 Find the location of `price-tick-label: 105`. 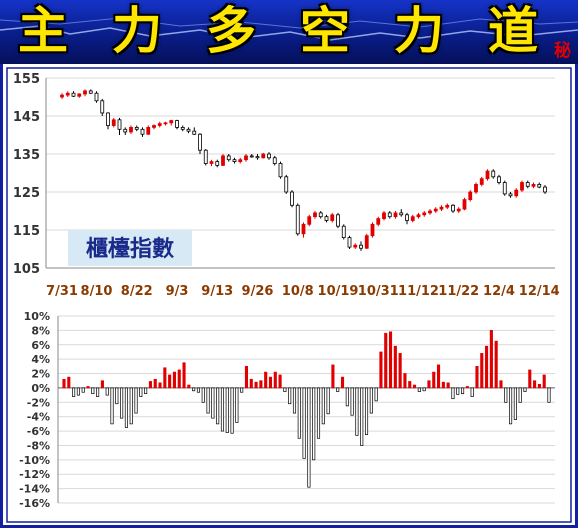

price-tick-label: 105 is located at coordinates (26, 269).